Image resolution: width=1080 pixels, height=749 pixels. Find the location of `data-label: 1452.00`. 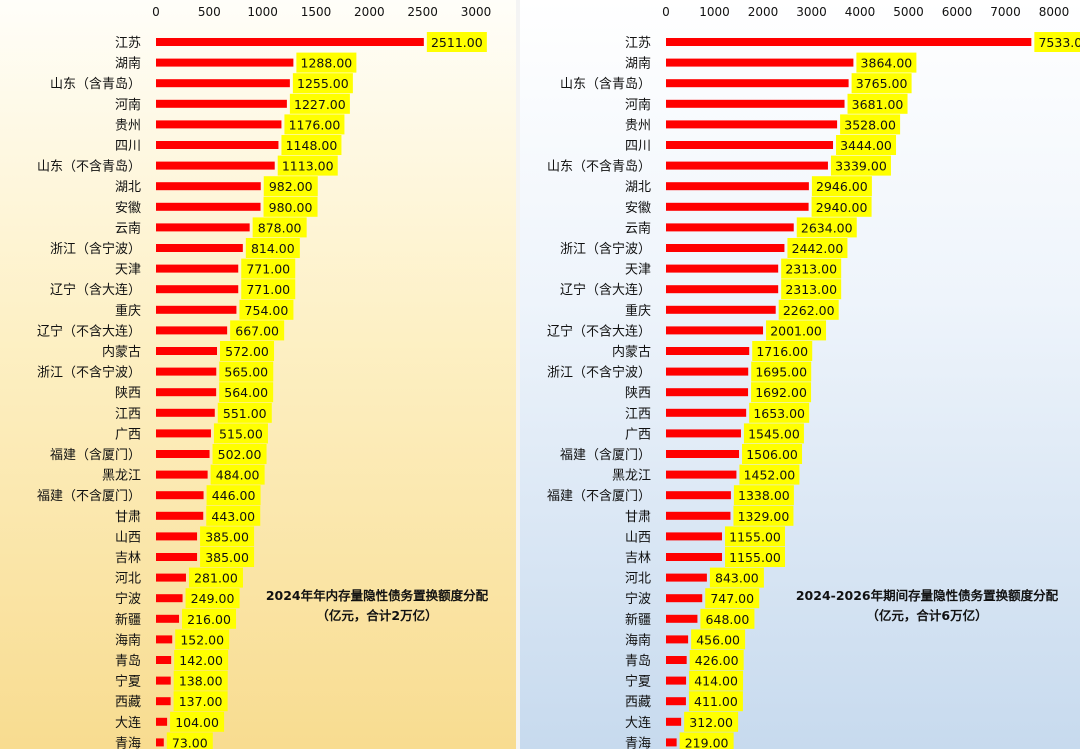

data-label: 1452.00 is located at coordinates (770, 475).